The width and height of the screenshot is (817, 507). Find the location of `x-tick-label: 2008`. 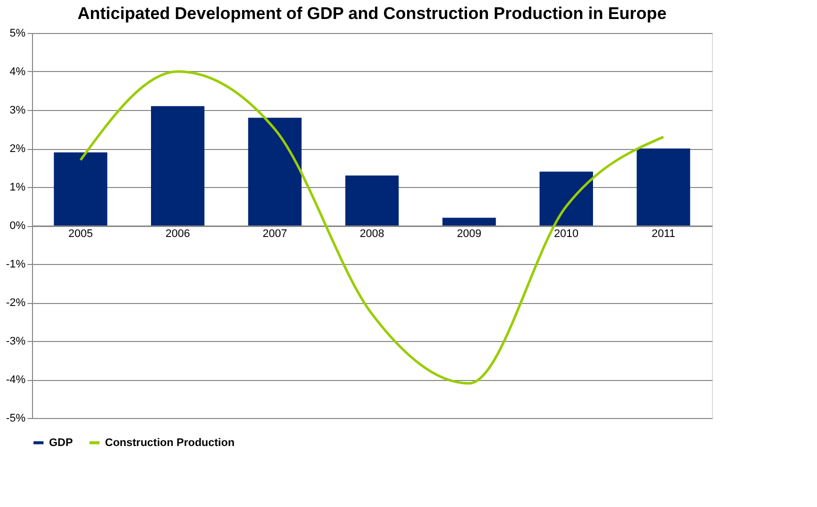

x-tick-label: 2008 is located at coordinates (372, 234).